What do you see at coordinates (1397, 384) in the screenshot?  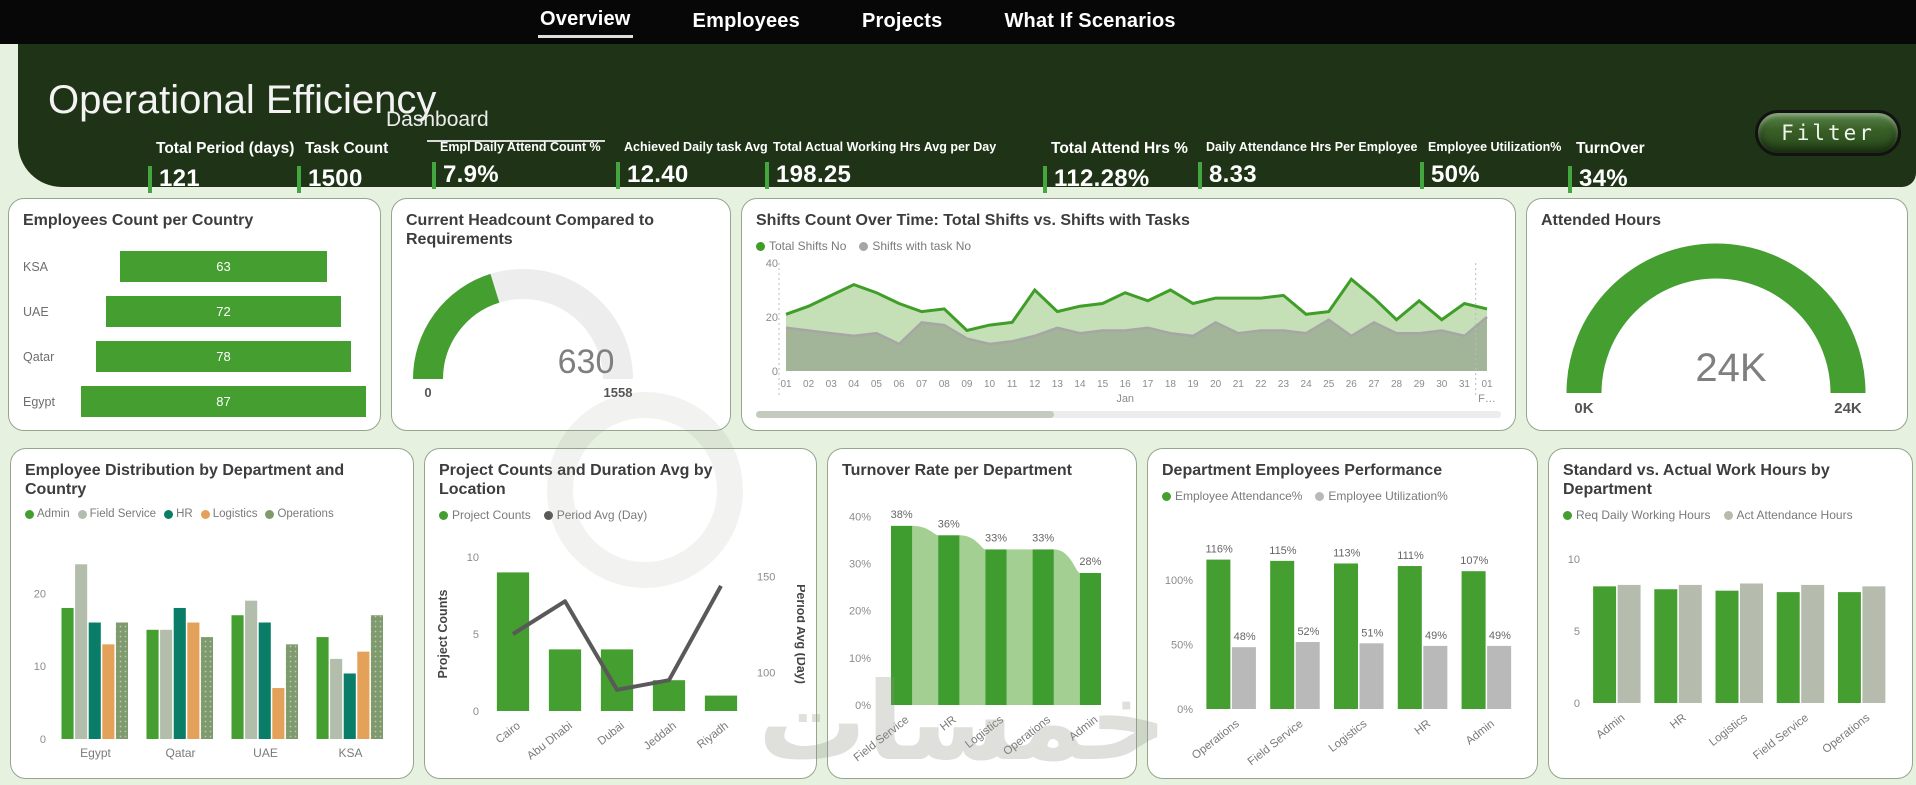 I see `svg-text: 28` at bounding box center [1397, 384].